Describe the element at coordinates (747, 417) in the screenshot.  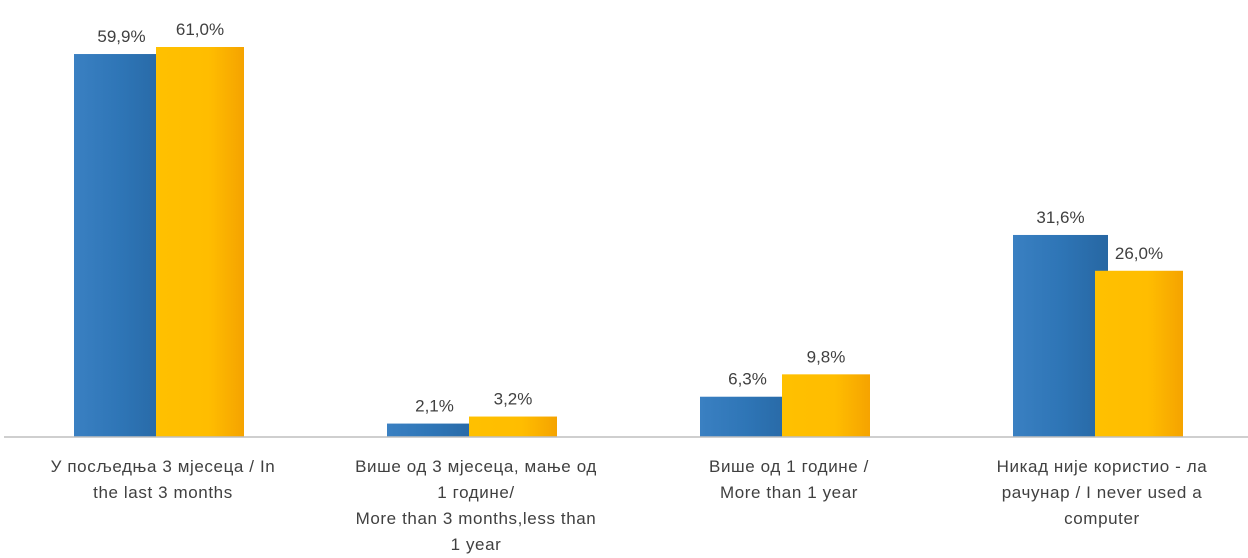
I see `bar-series1-cat3` at that location.